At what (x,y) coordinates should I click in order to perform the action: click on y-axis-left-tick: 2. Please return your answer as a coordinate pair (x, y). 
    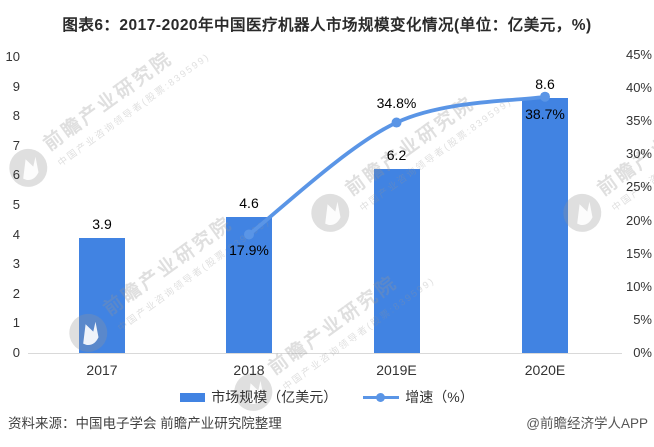
    Looking at the image, I should click on (16, 293).